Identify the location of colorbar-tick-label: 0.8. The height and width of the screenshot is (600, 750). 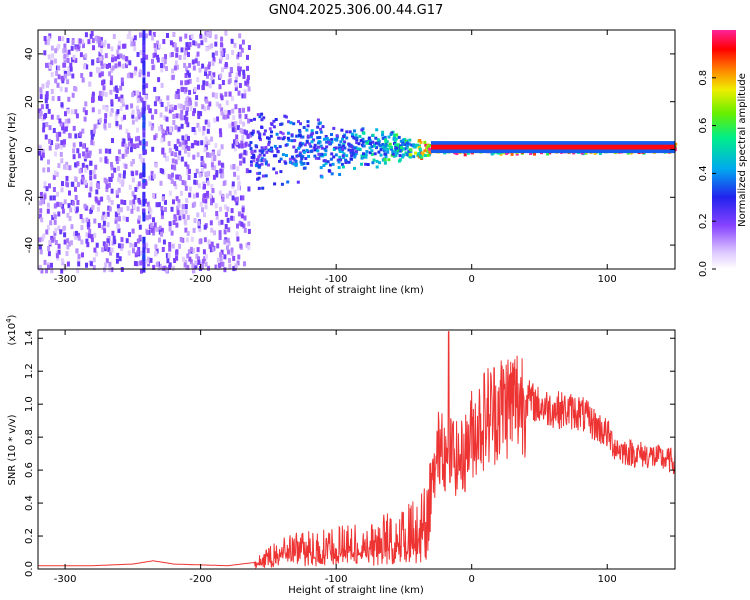
(703, 78).